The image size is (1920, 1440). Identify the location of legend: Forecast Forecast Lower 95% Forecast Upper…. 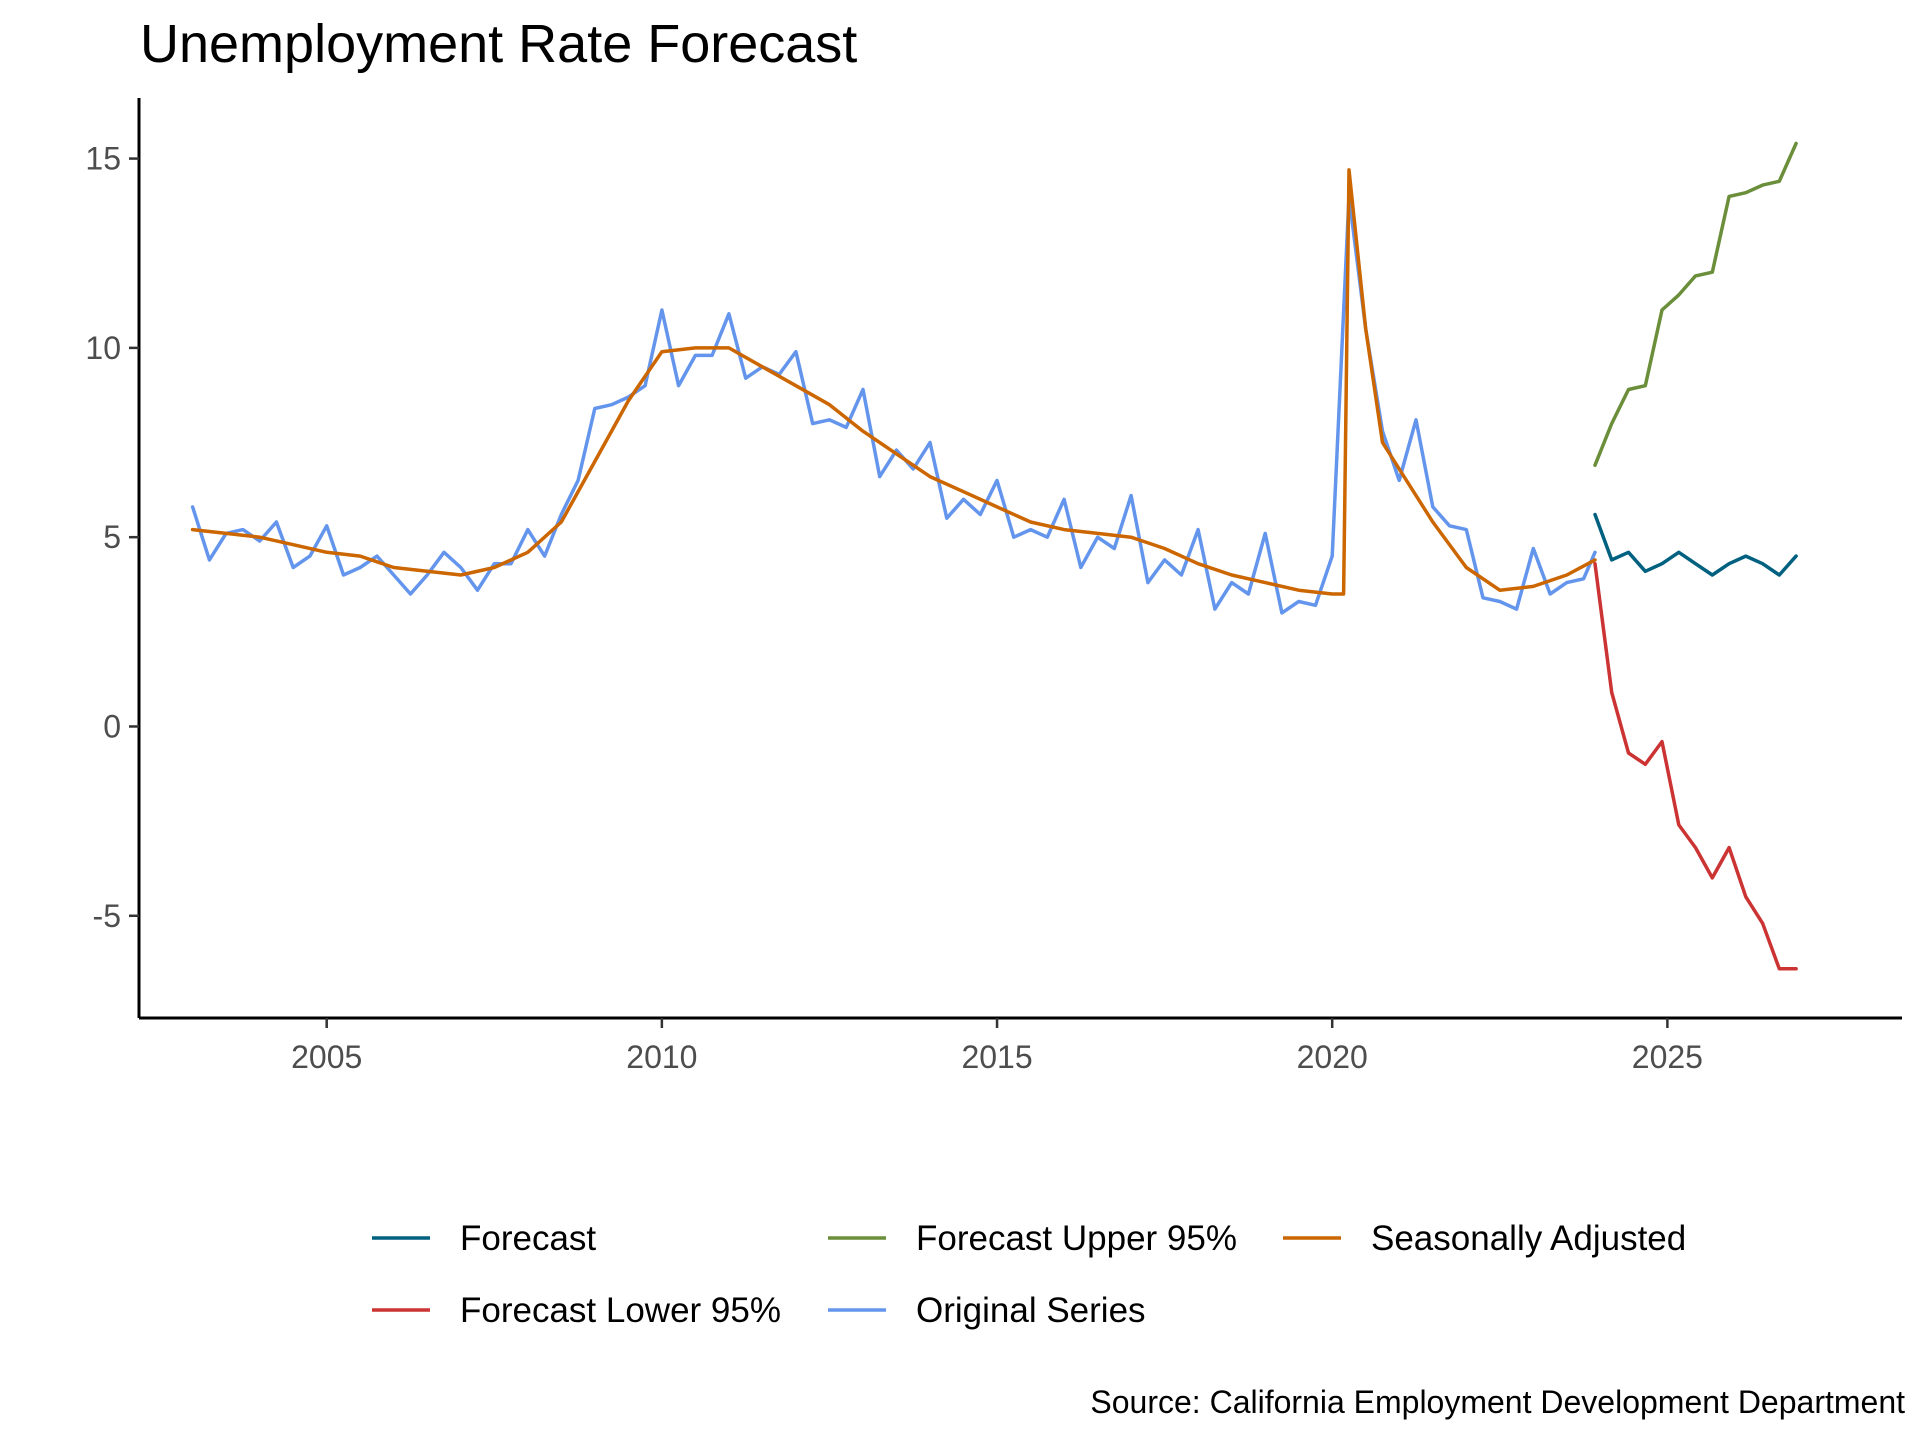
(1029, 1274).